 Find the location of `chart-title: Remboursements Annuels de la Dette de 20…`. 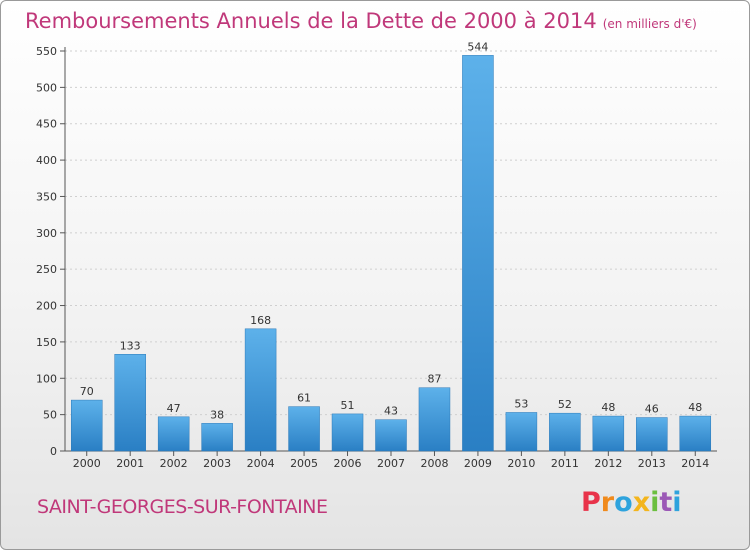

chart-title: Remboursements Annuels de la Dette de 20… is located at coordinates (361, 21).